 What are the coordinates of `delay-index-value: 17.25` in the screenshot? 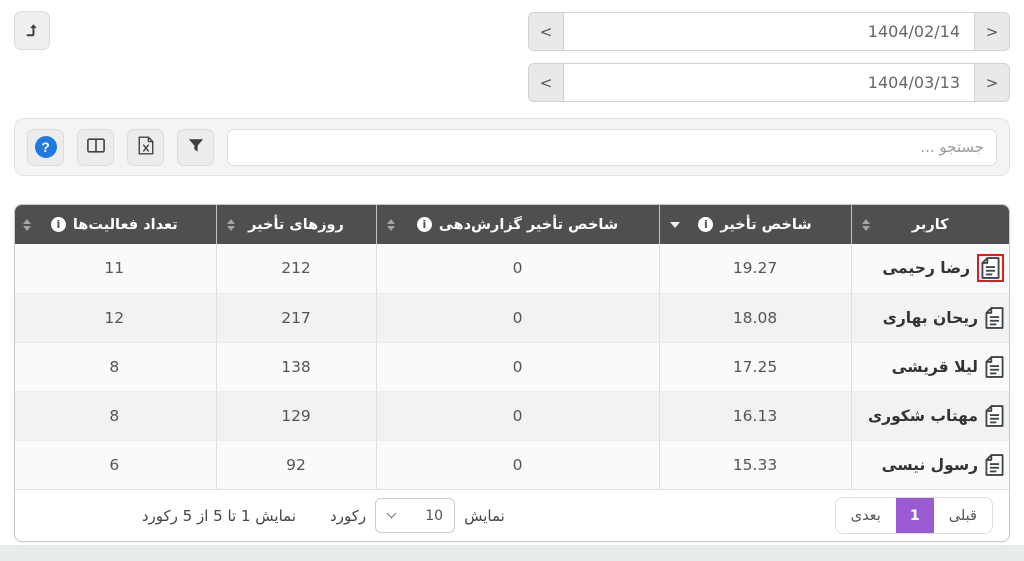 It's located at (754, 367).